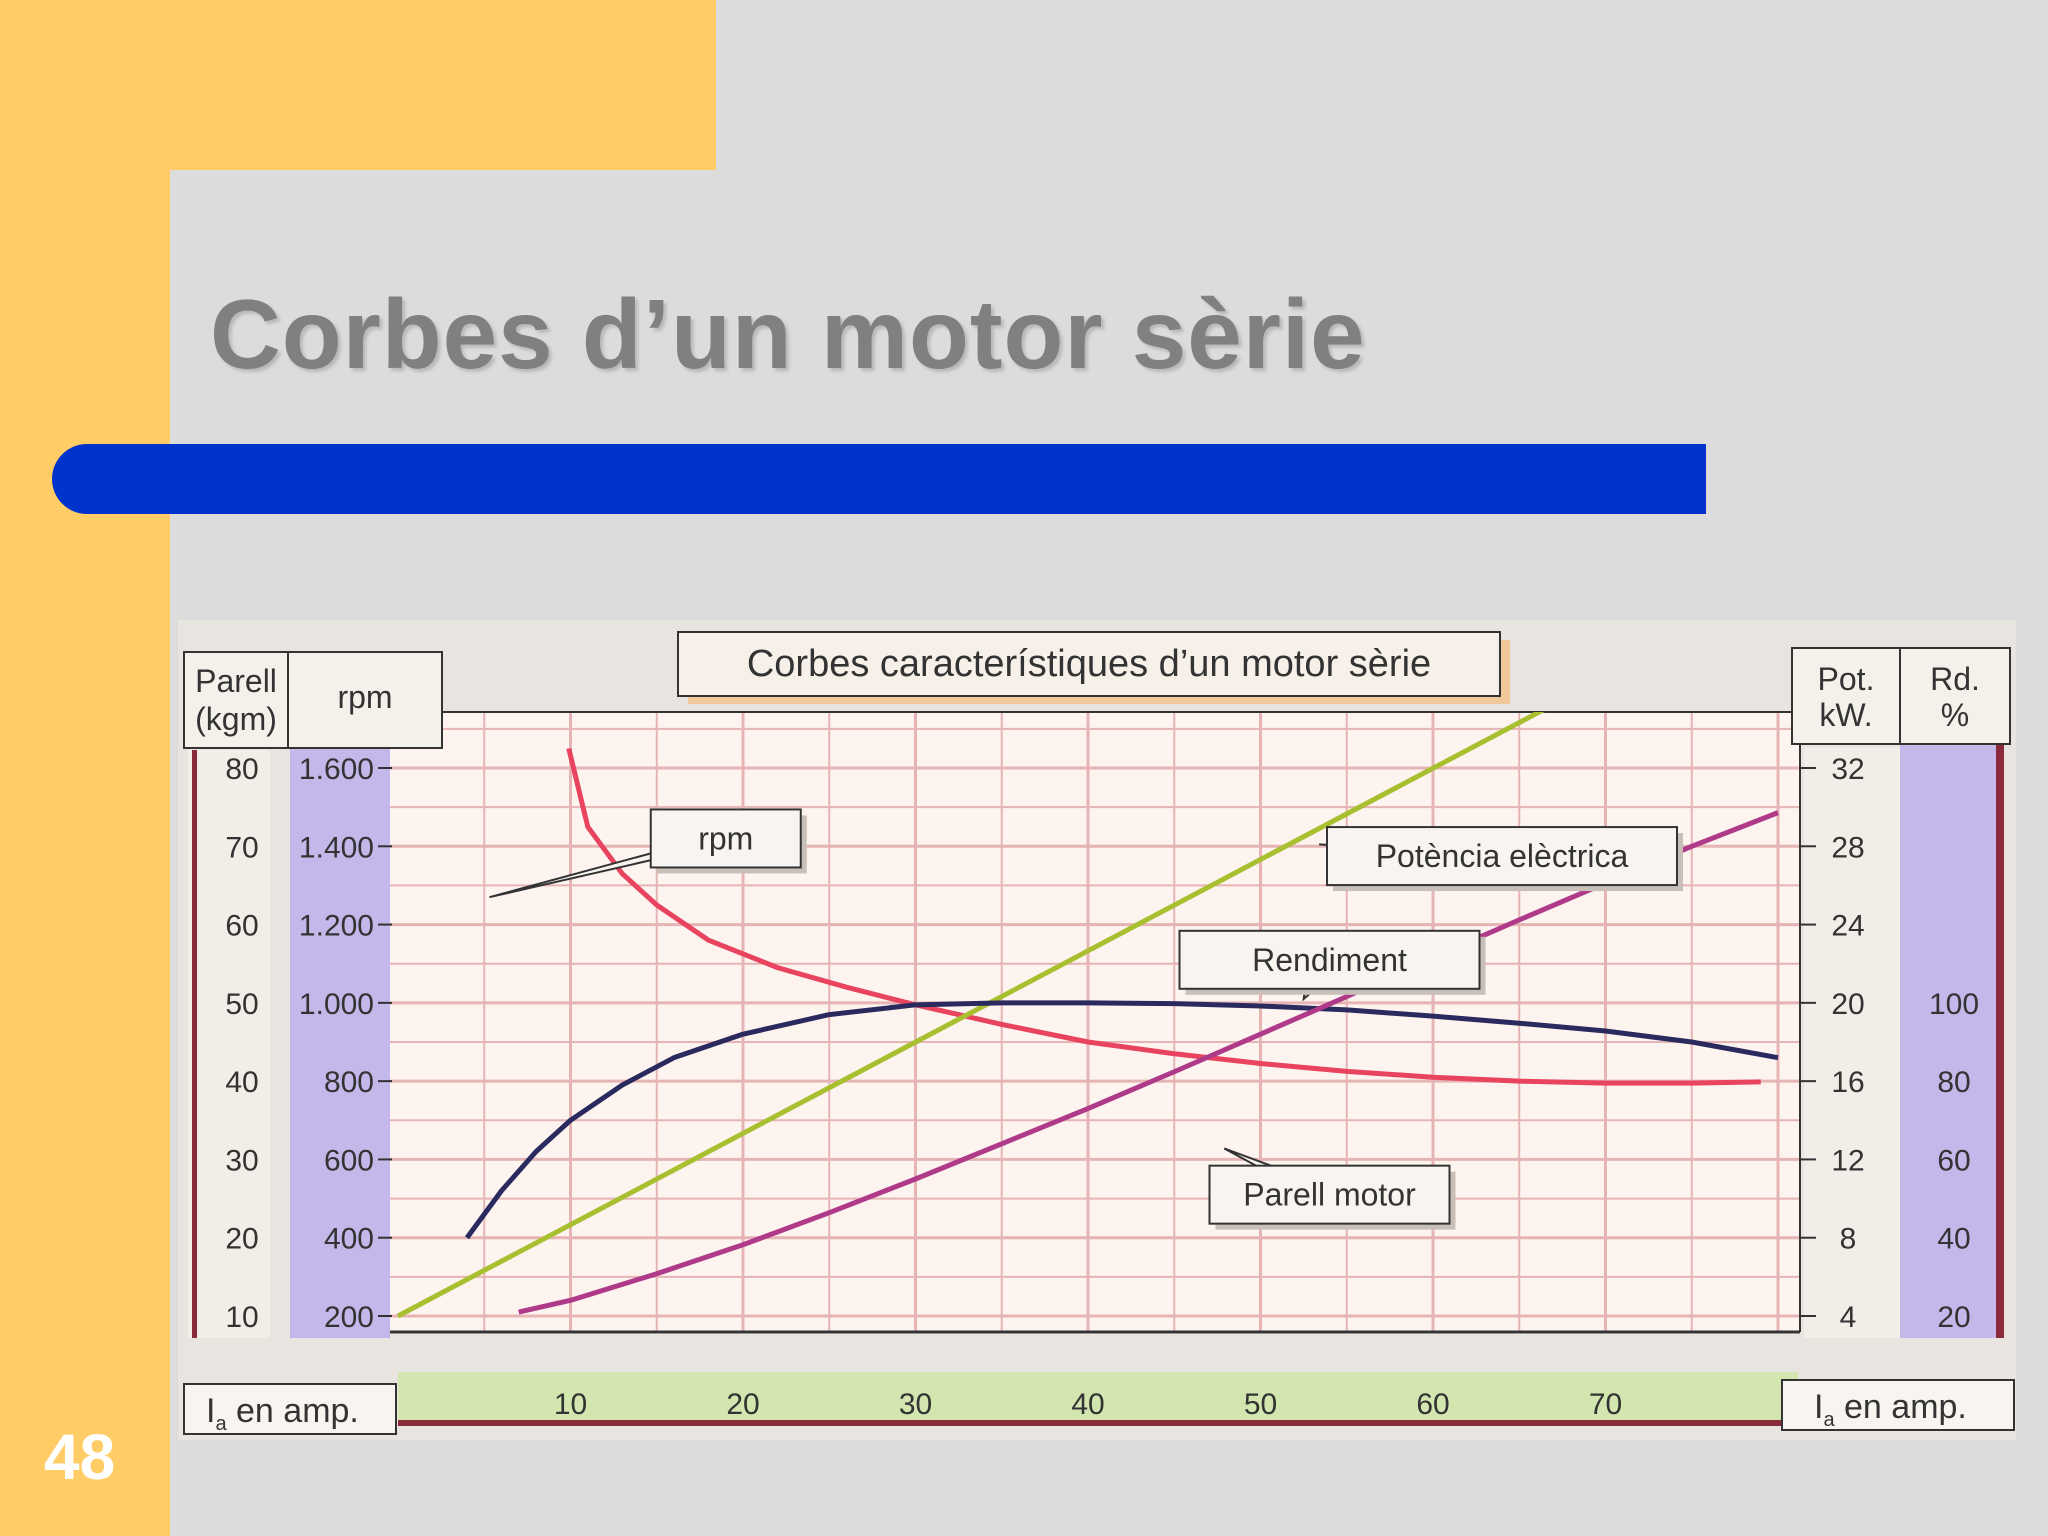  Describe the element at coordinates (1432, 1404) in the screenshot. I see `x-tick-label: 60` at that location.